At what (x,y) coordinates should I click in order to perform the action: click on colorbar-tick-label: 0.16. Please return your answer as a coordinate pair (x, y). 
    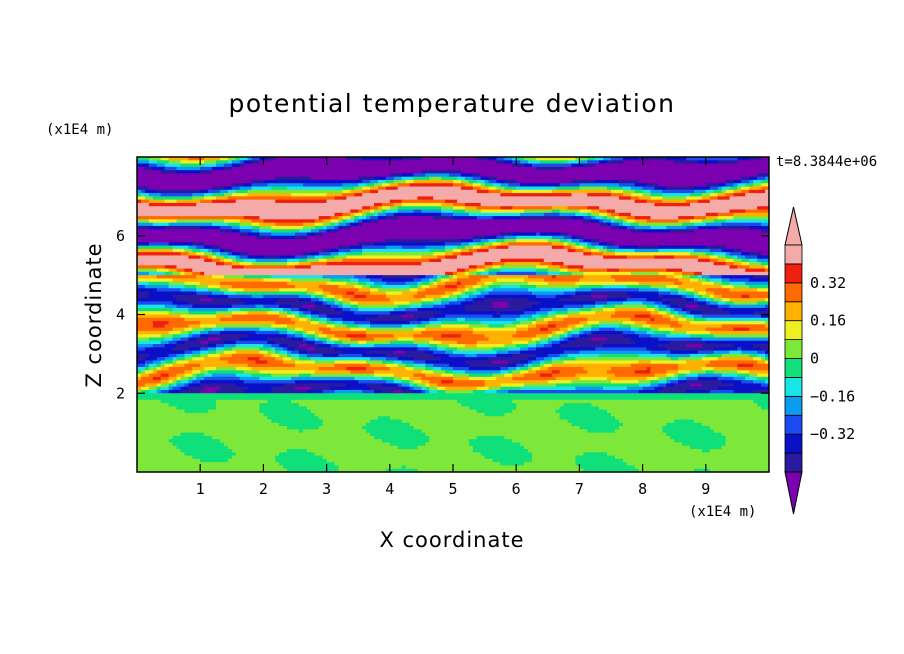
    Looking at the image, I should click on (828, 321).